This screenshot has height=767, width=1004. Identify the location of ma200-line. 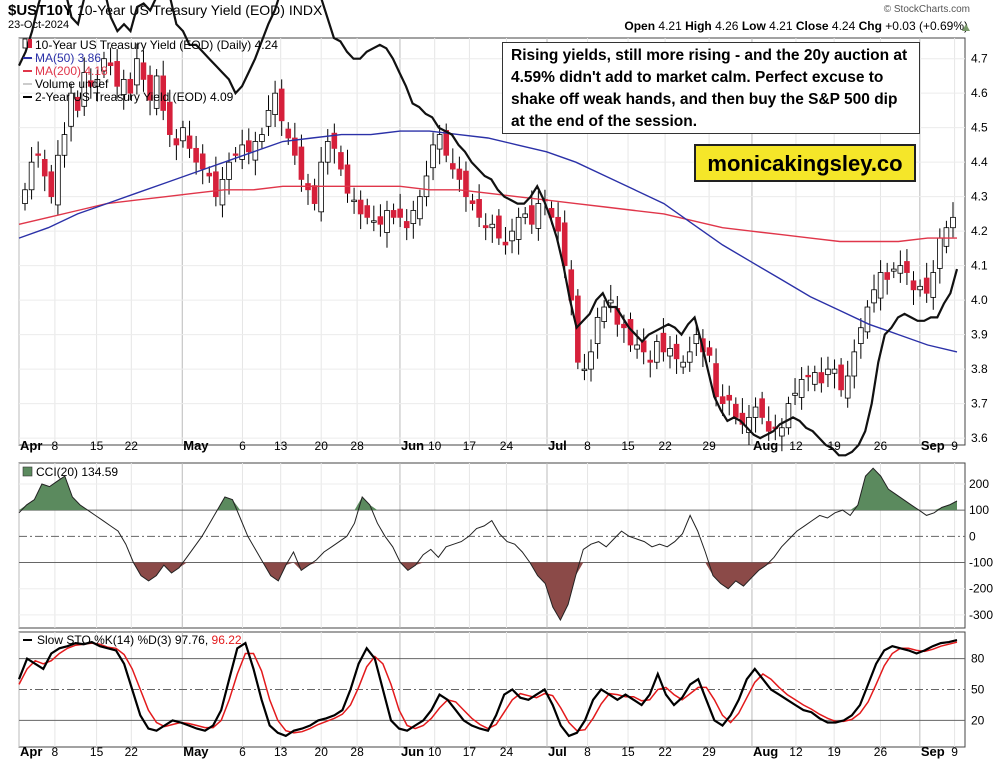
(487, 214).